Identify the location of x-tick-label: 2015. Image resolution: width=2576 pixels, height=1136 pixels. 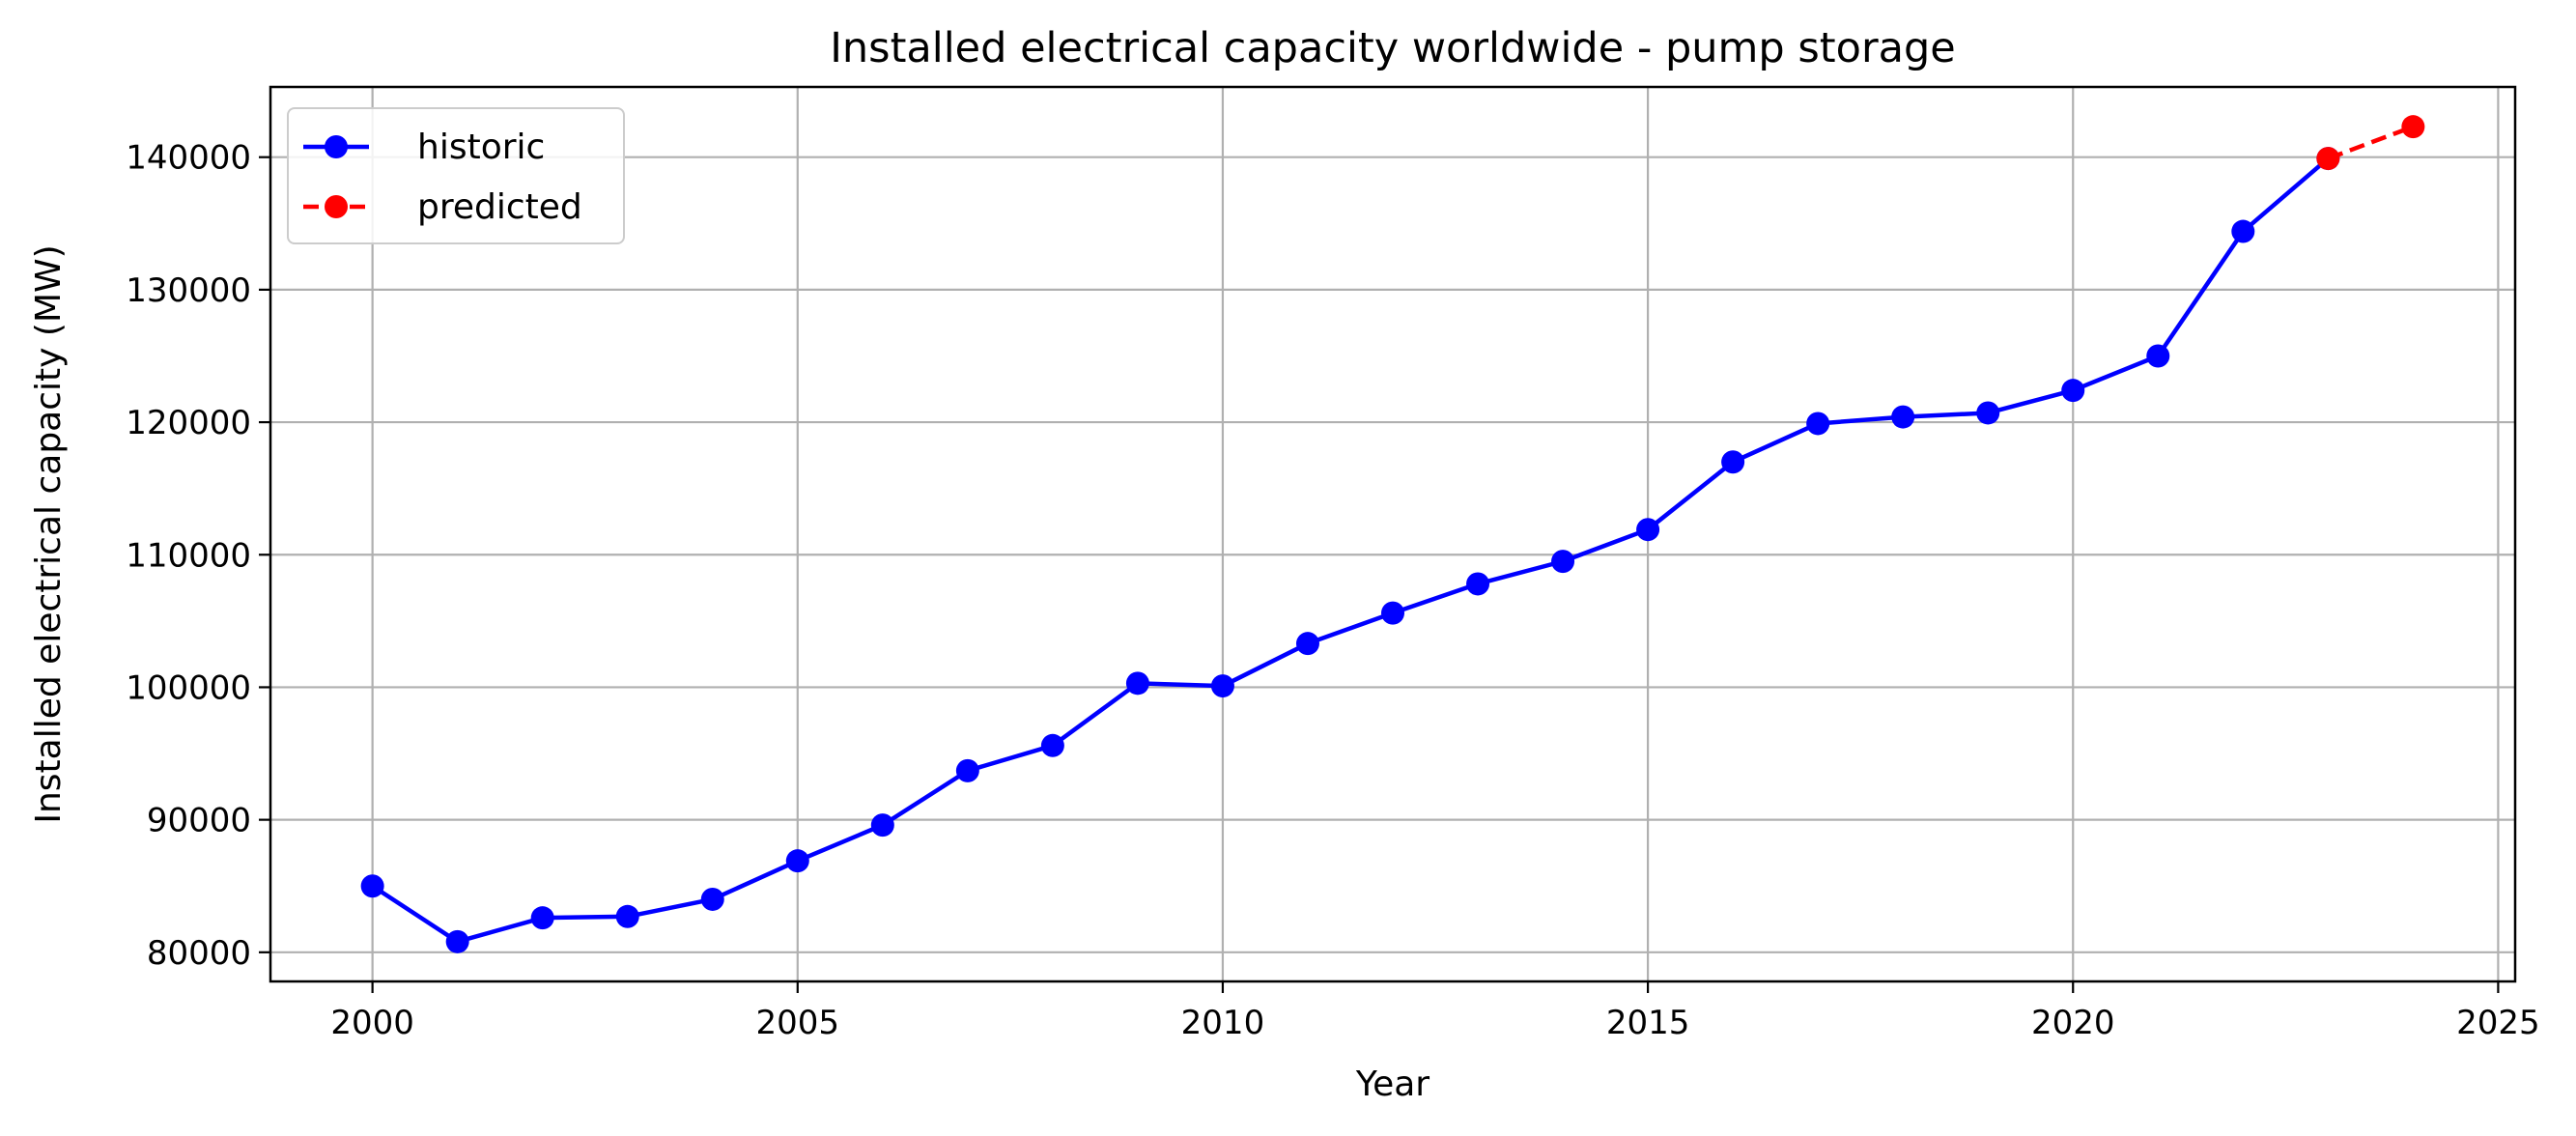
(1648, 1023).